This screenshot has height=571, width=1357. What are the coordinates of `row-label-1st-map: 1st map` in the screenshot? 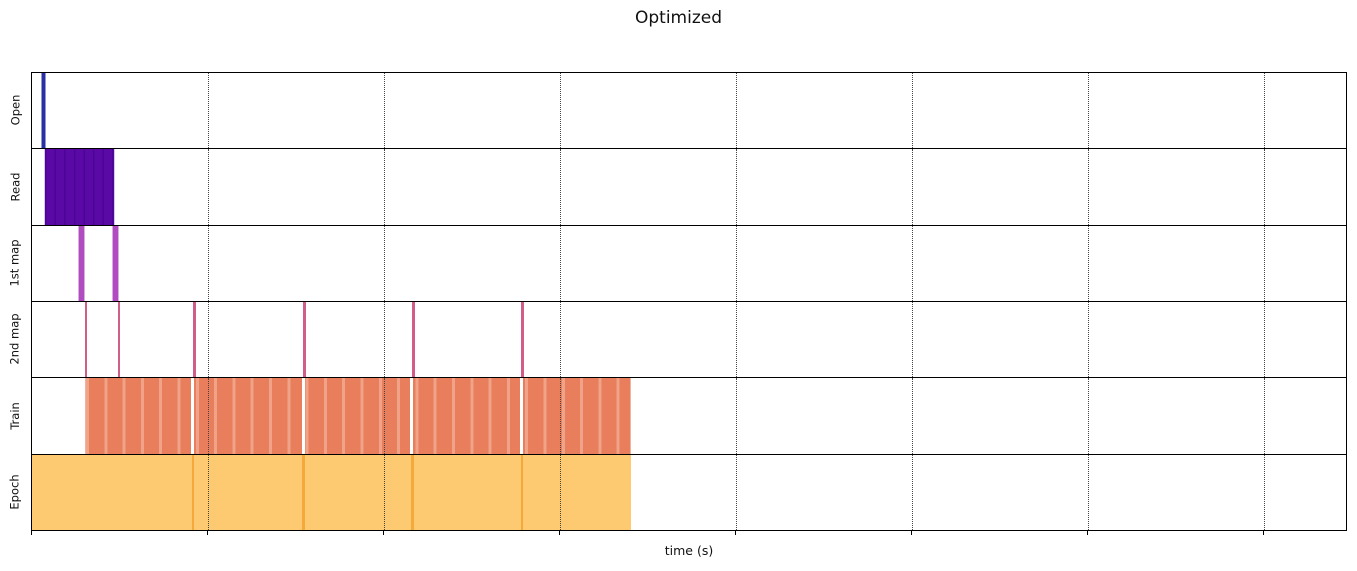 It's located at (15, 263).